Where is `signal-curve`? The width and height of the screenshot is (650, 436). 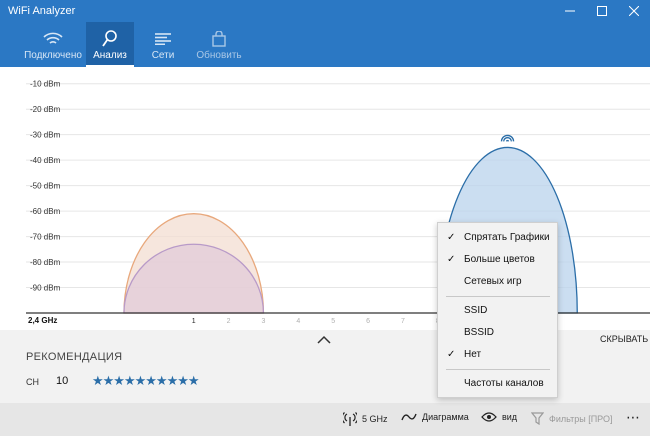 signal-curve is located at coordinates (194, 278).